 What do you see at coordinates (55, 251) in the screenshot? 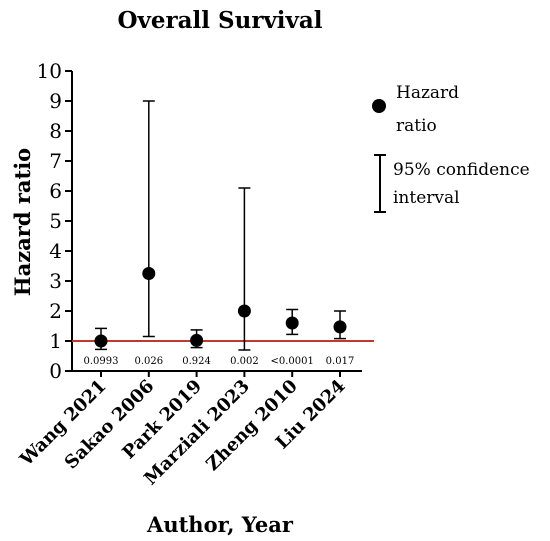
I see `y-tick-label: 4` at bounding box center [55, 251].